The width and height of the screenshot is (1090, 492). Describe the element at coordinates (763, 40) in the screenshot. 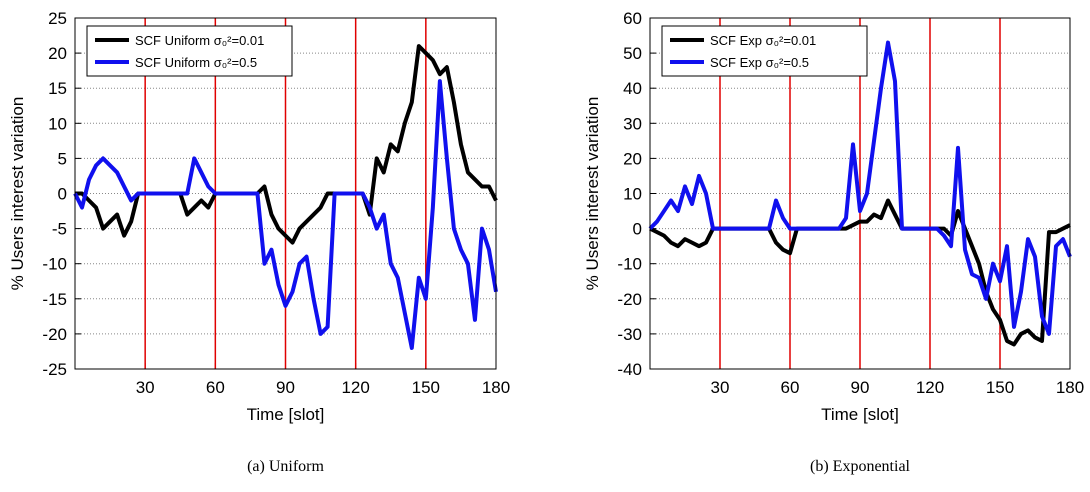

I see `legend-label: SCF Exp σ₀²=0.01` at that location.